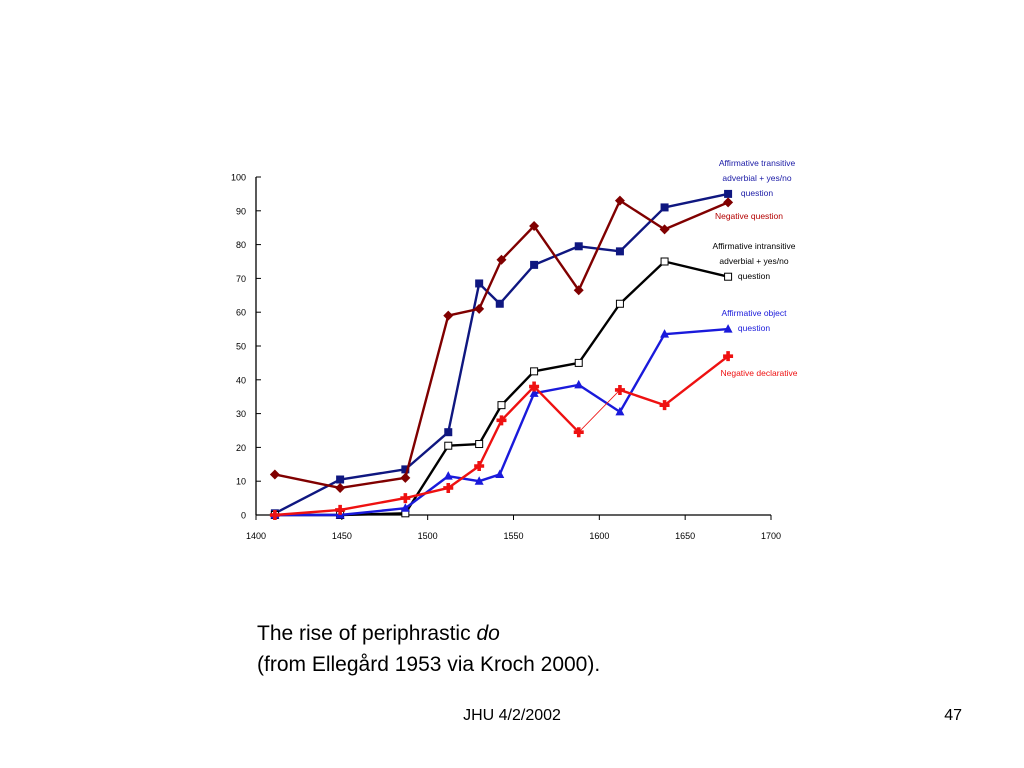 The width and height of the screenshot is (1024, 768). Describe the element at coordinates (241, 380) in the screenshot. I see `y-tick-label: 40` at that location.